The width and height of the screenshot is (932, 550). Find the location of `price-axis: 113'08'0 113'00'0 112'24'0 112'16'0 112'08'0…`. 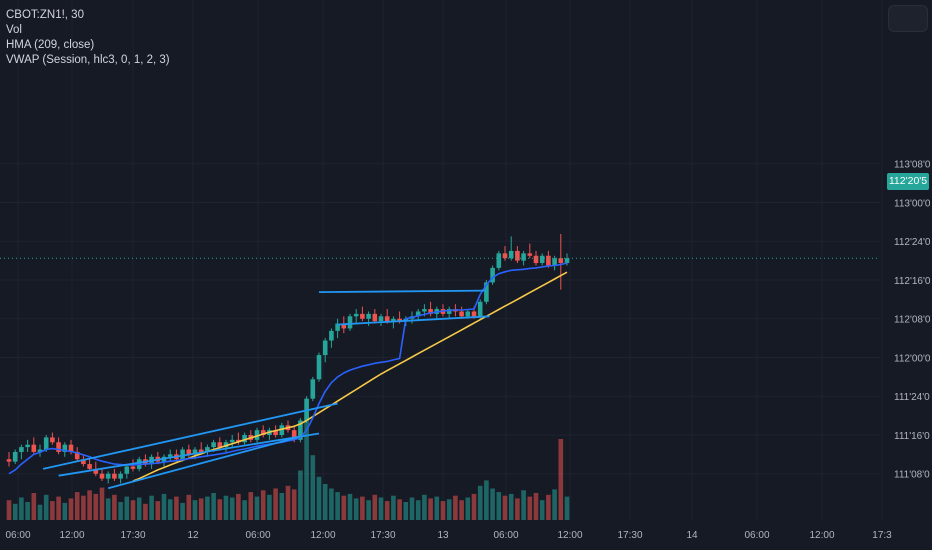

price-axis: 113'08'0 113'00'0 112'24'0 112'16'0 112'08'0… is located at coordinates (912, 320).